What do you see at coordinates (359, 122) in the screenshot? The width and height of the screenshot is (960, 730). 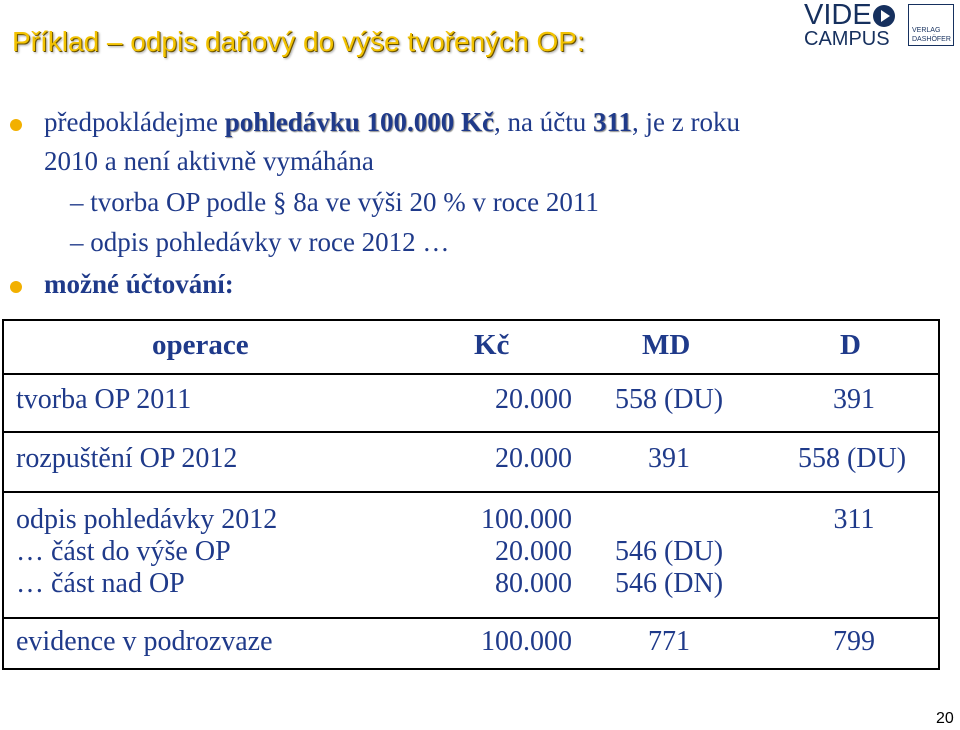 I see `highlight-receivable: pohledávku 100.000 Kč` at bounding box center [359, 122].